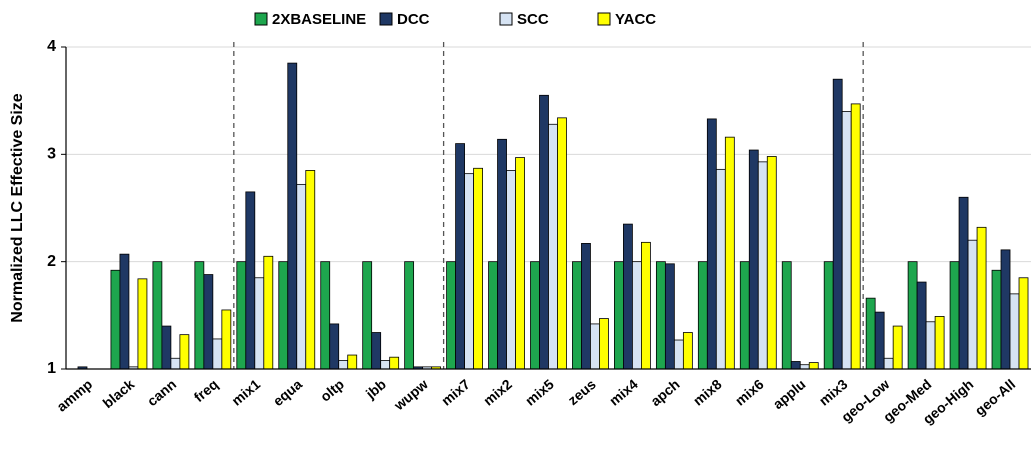 The image size is (1031, 465). I want to click on x-tick-label: wupw, so click(410, 395).